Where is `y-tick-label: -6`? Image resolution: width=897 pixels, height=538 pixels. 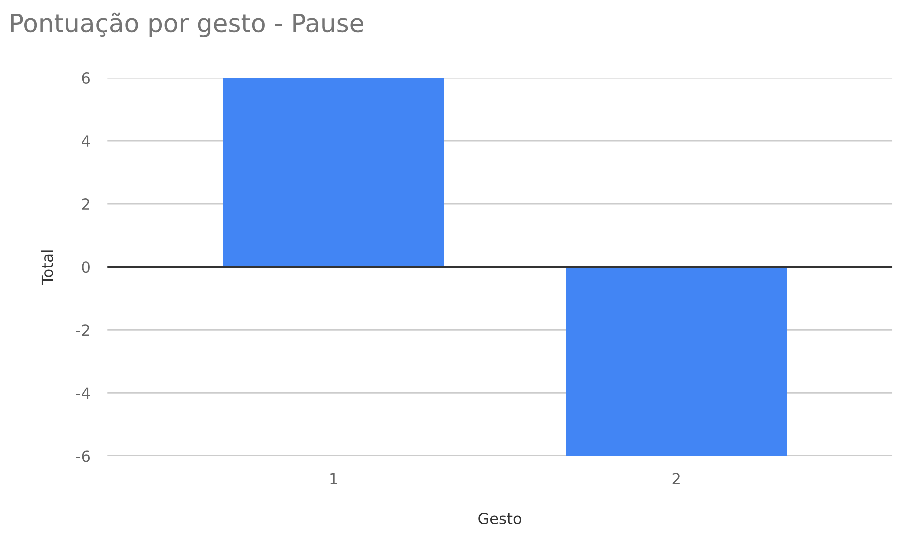
y-tick-label: -6 is located at coordinates (83, 456).